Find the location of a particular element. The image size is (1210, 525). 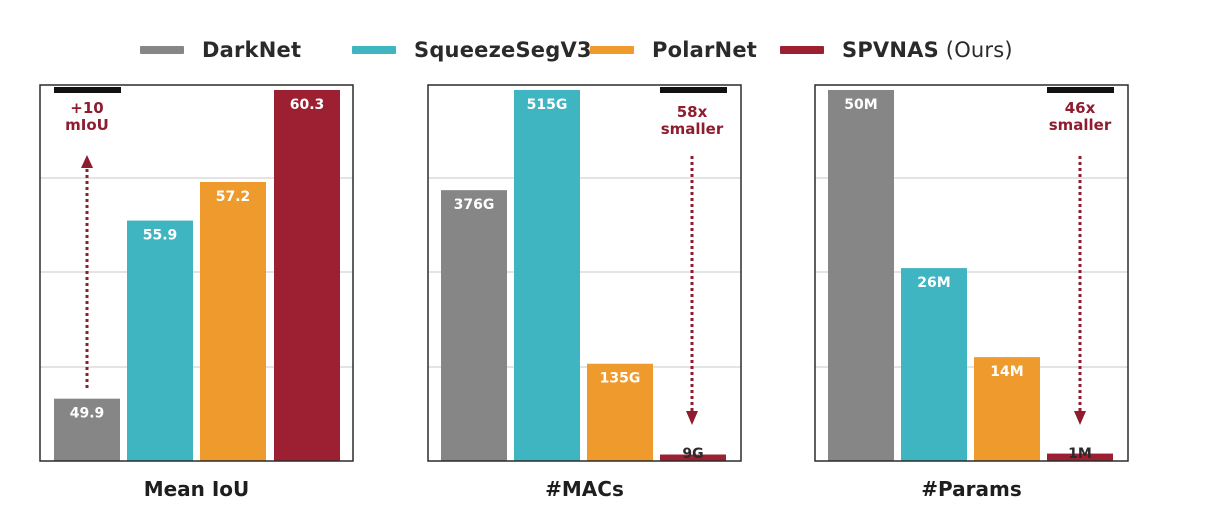

legend-text-squeezesegv3: SqueezeSegV3 is located at coordinates (503, 50).